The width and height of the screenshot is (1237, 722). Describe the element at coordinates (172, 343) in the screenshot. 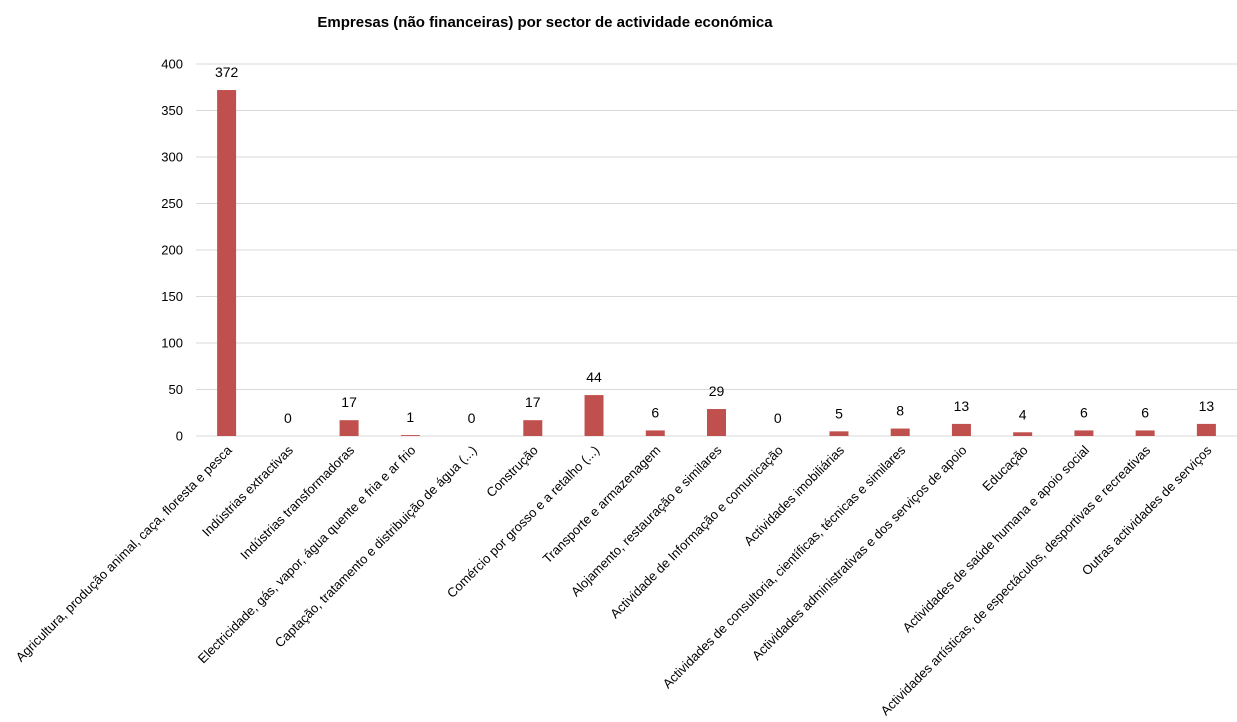

I see `y-tick-label: 100` at that location.